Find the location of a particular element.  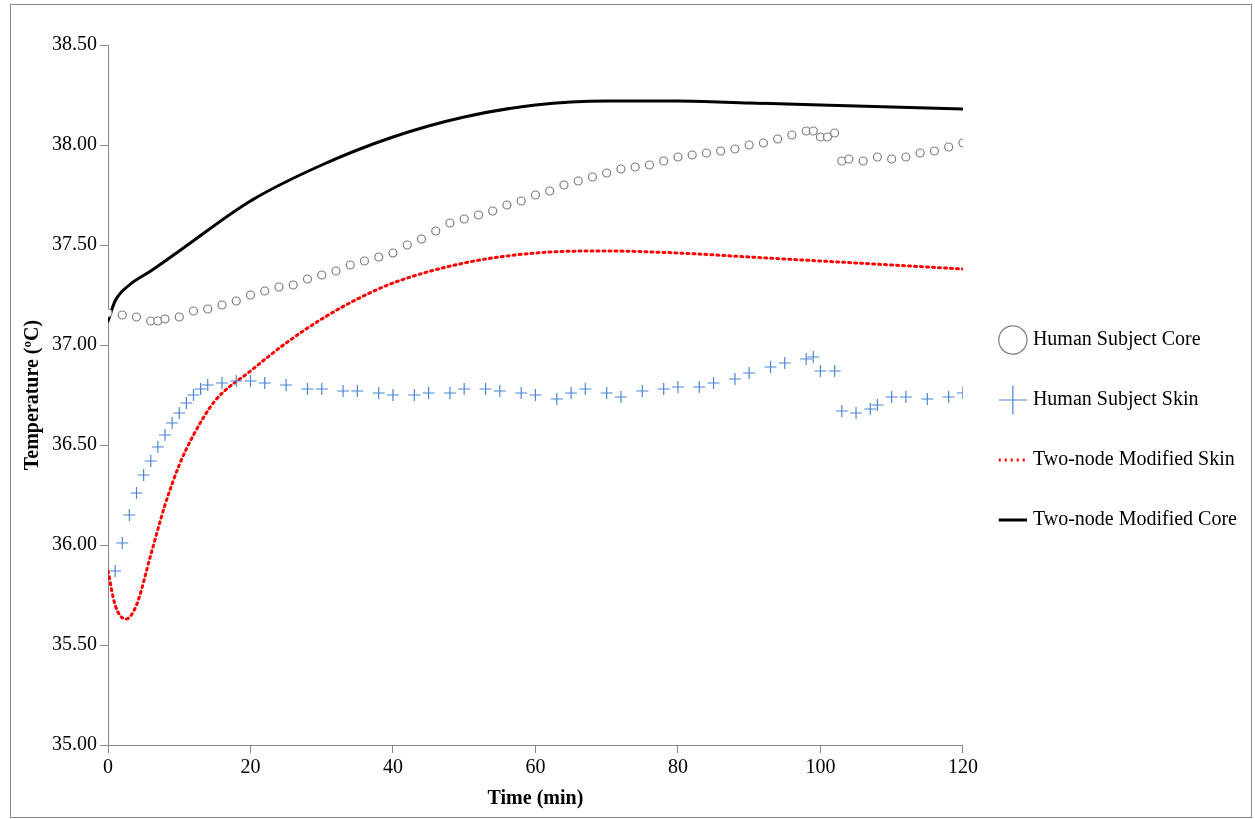

y-tick-label: 37.50 is located at coordinates (74, 243).